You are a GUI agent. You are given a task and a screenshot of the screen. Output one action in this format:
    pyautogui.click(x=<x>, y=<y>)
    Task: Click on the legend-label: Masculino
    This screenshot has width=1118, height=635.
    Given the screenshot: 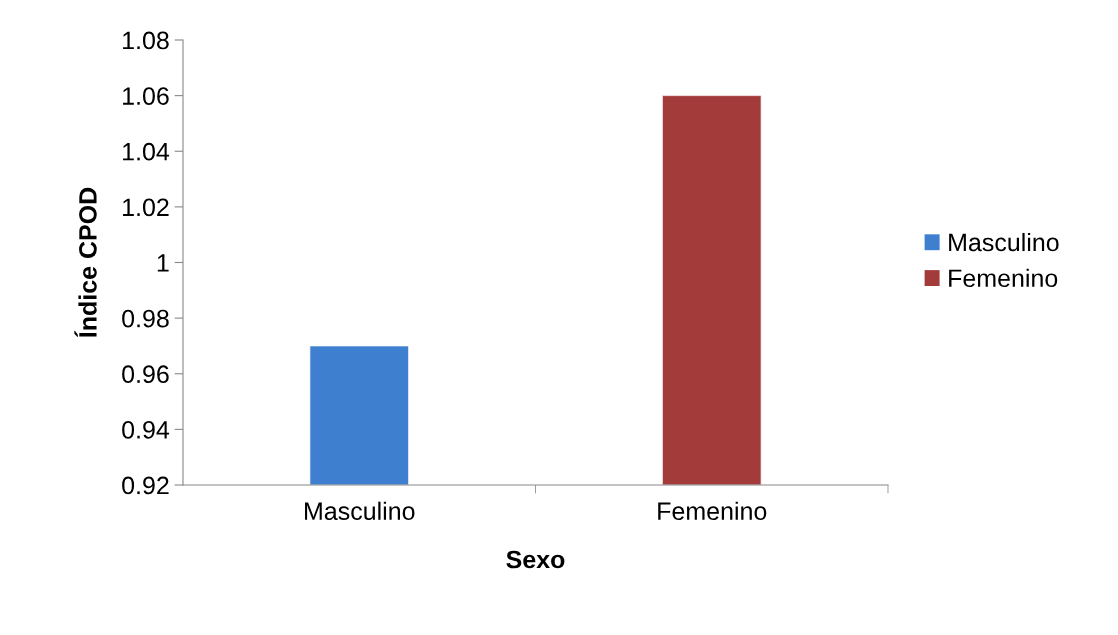 What is the action you would take?
    pyautogui.click(x=1004, y=242)
    